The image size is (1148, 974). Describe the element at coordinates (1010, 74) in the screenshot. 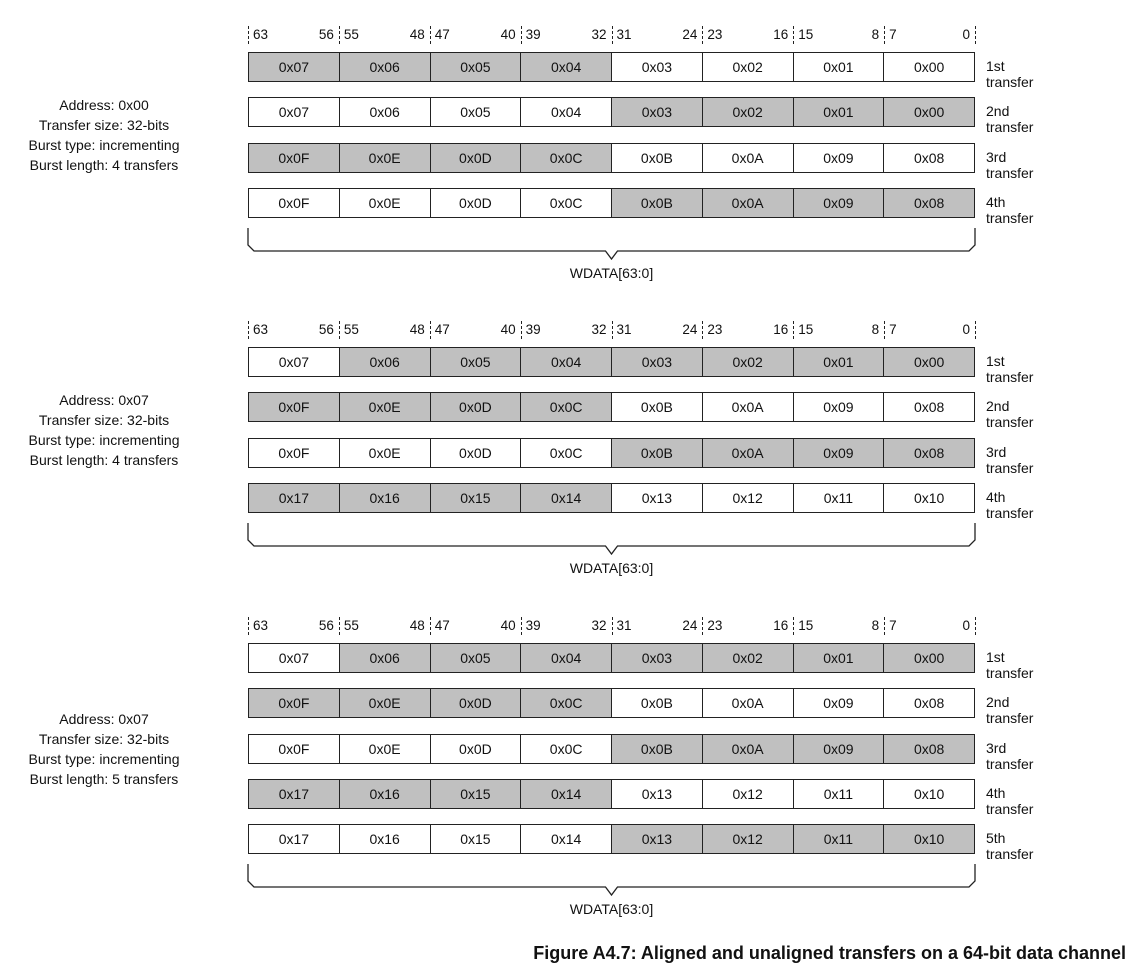

I see `transfer-label: 1st transfer` at that location.